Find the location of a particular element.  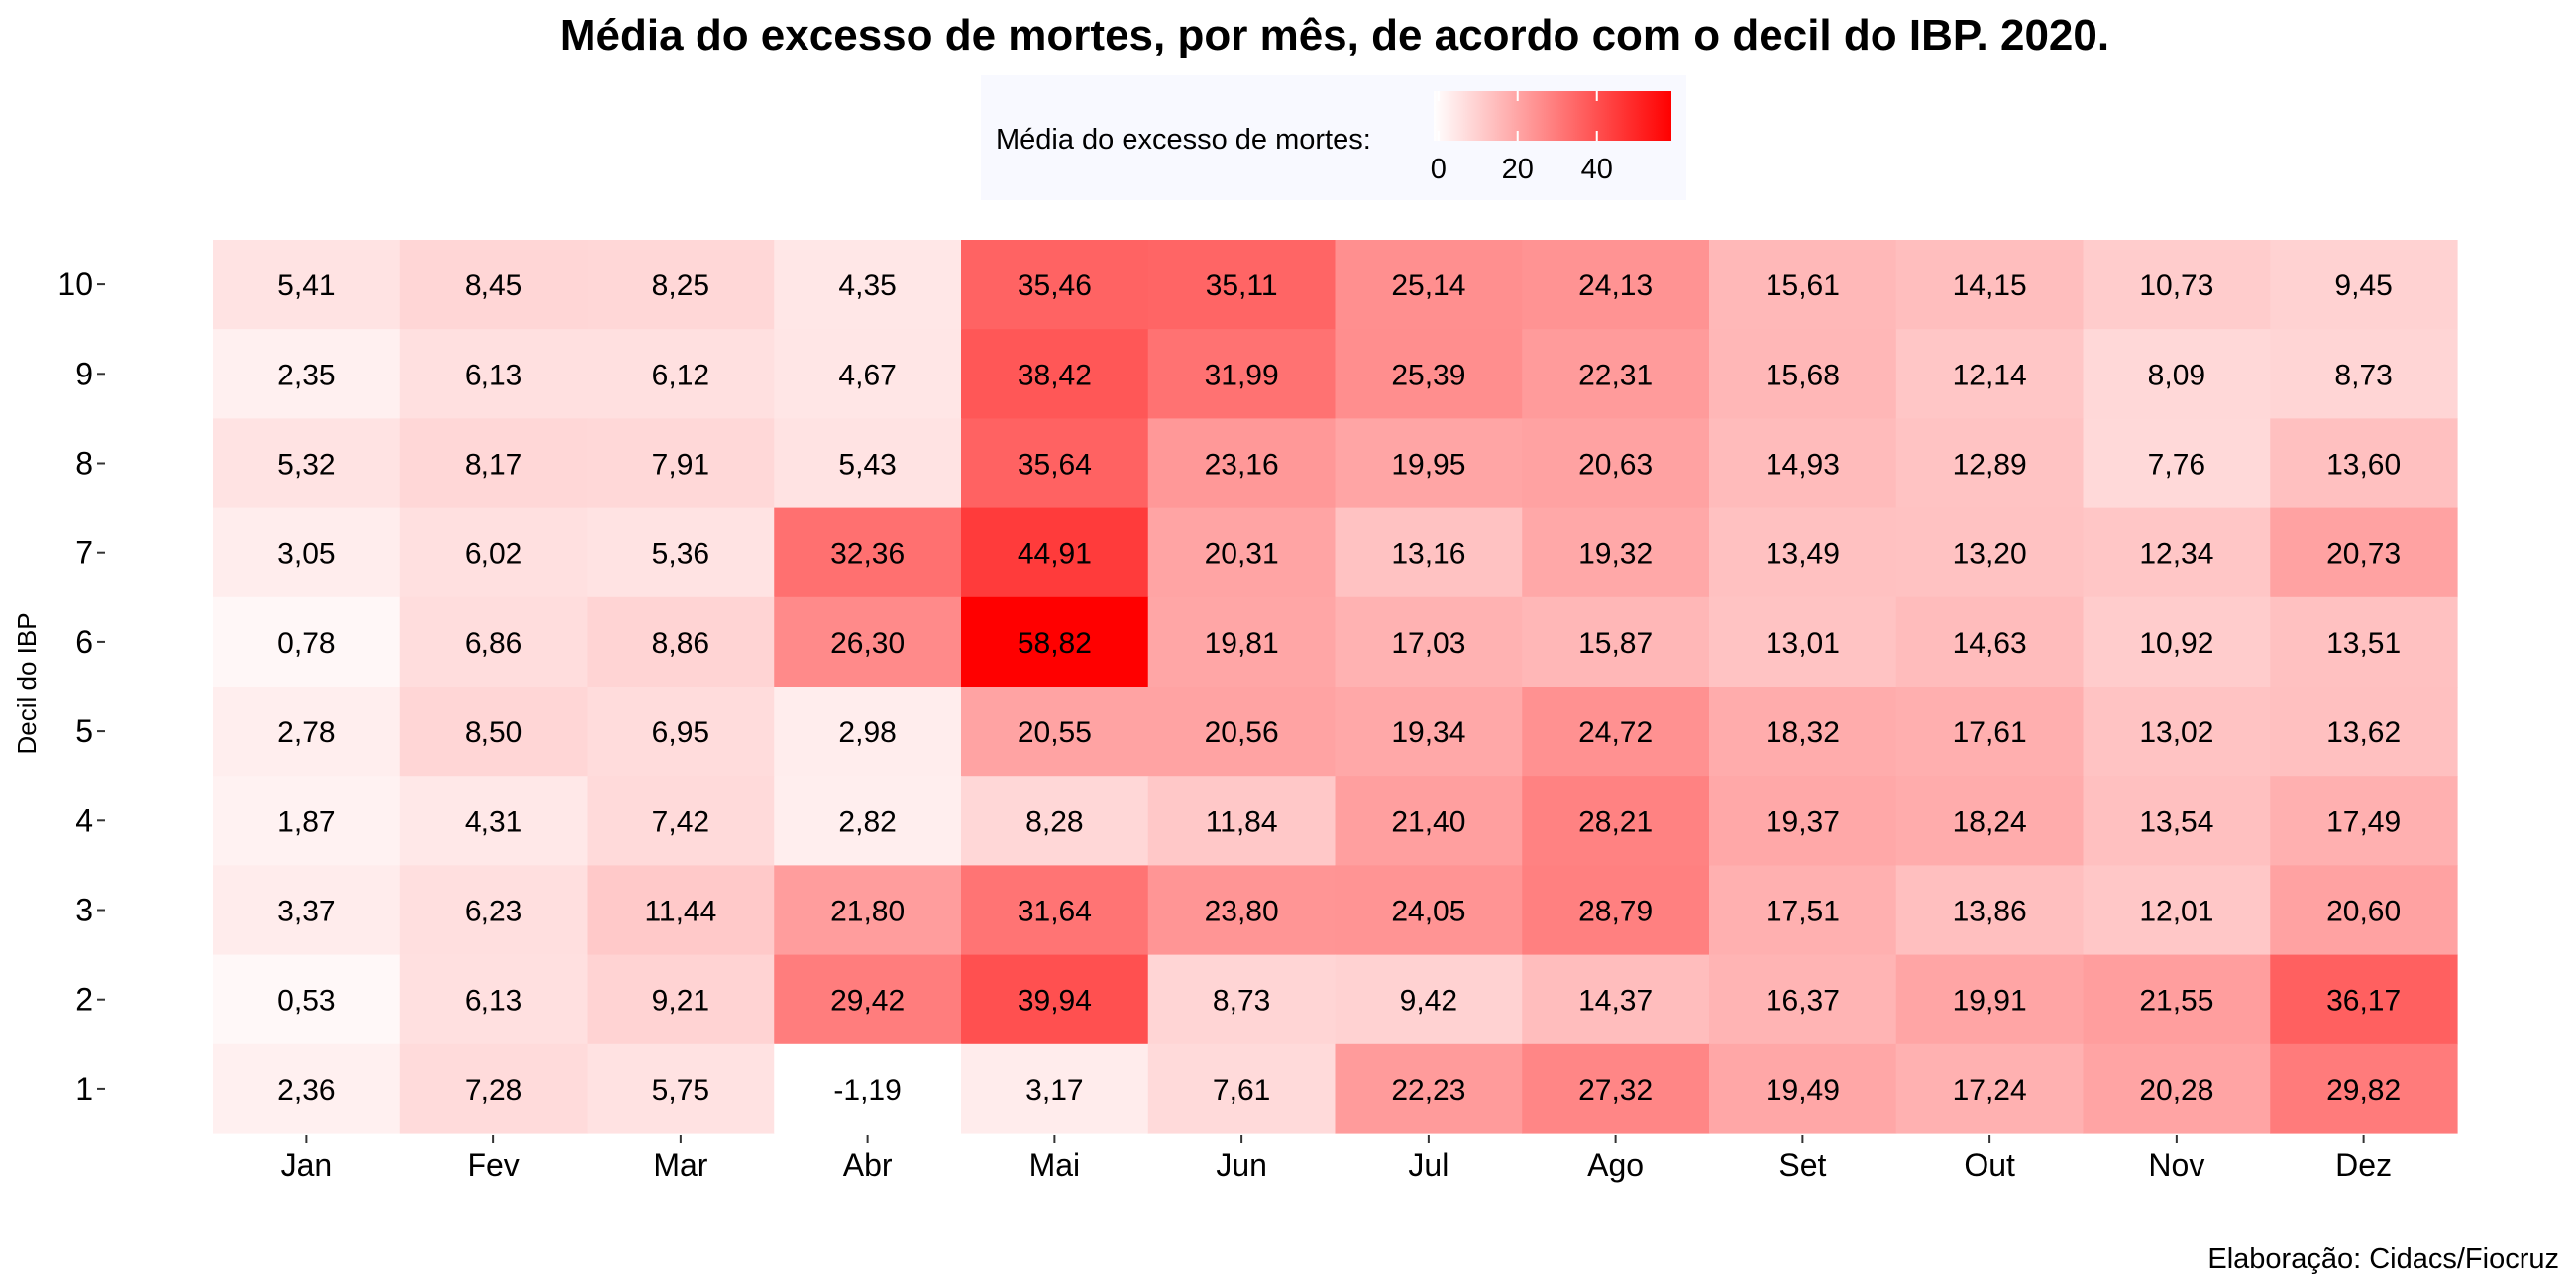

cell-value-label: 7,76 is located at coordinates (2177, 466).